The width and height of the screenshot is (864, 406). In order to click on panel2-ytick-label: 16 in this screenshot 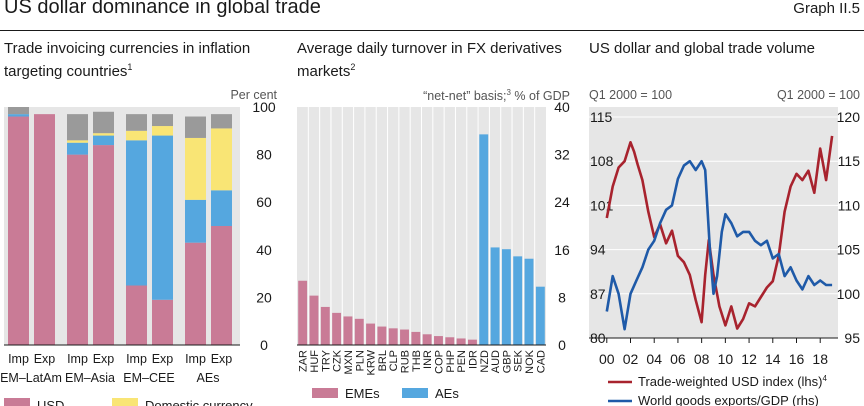, I will do `click(562, 250)`.